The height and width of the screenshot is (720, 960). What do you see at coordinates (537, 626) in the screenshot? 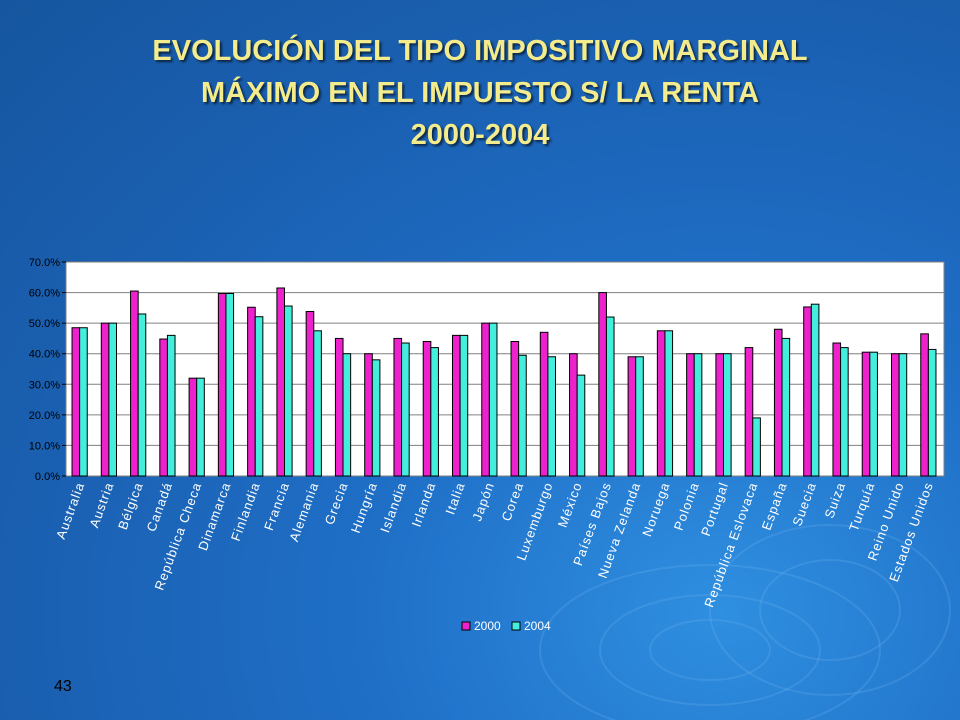
I see `legend-label: 2004` at bounding box center [537, 626].